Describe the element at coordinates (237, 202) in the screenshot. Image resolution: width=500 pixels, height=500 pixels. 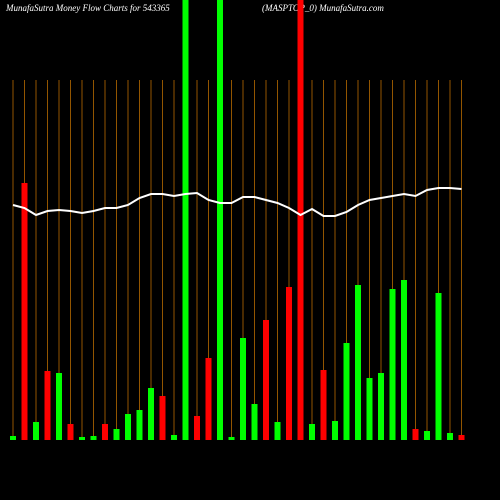
I see `money-flow-line` at that location.